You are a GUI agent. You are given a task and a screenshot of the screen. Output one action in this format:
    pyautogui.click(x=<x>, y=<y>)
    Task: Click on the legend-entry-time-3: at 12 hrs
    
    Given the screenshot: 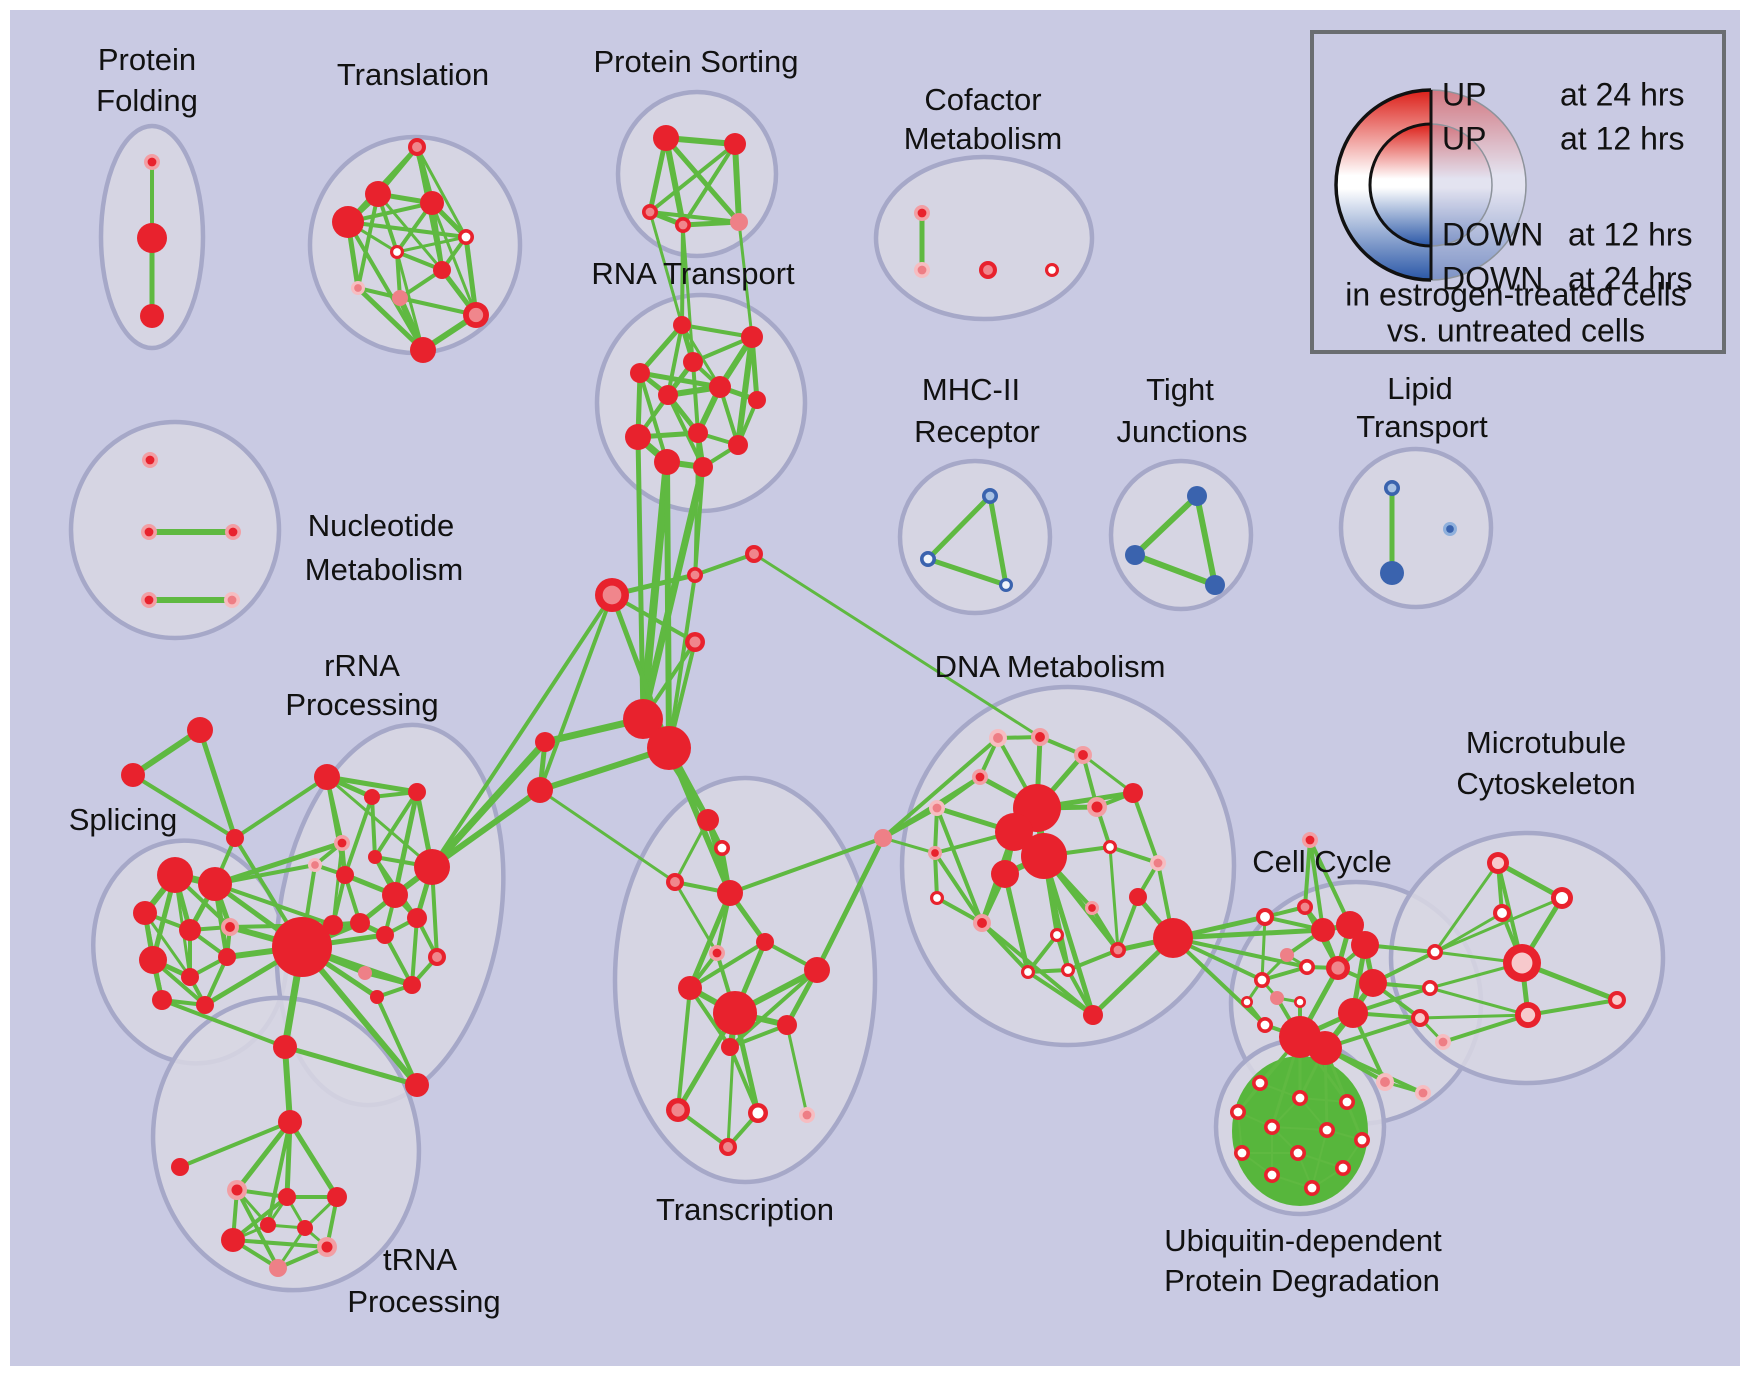 What is the action you would take?
    pyautogui.click(x=1630, y=234)
    